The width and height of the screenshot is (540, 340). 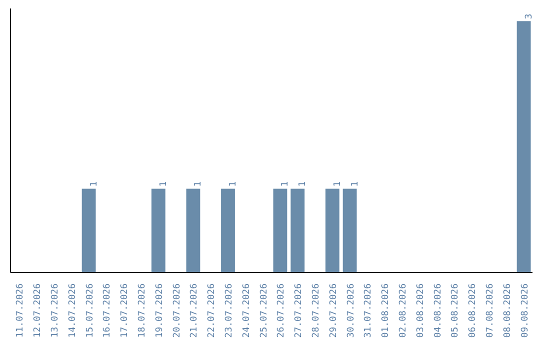 What do you see at coordinates (403, 310) in the screenshot?
I see `x-tick-label: 02.08.2026` at bounding box center [403, 310].